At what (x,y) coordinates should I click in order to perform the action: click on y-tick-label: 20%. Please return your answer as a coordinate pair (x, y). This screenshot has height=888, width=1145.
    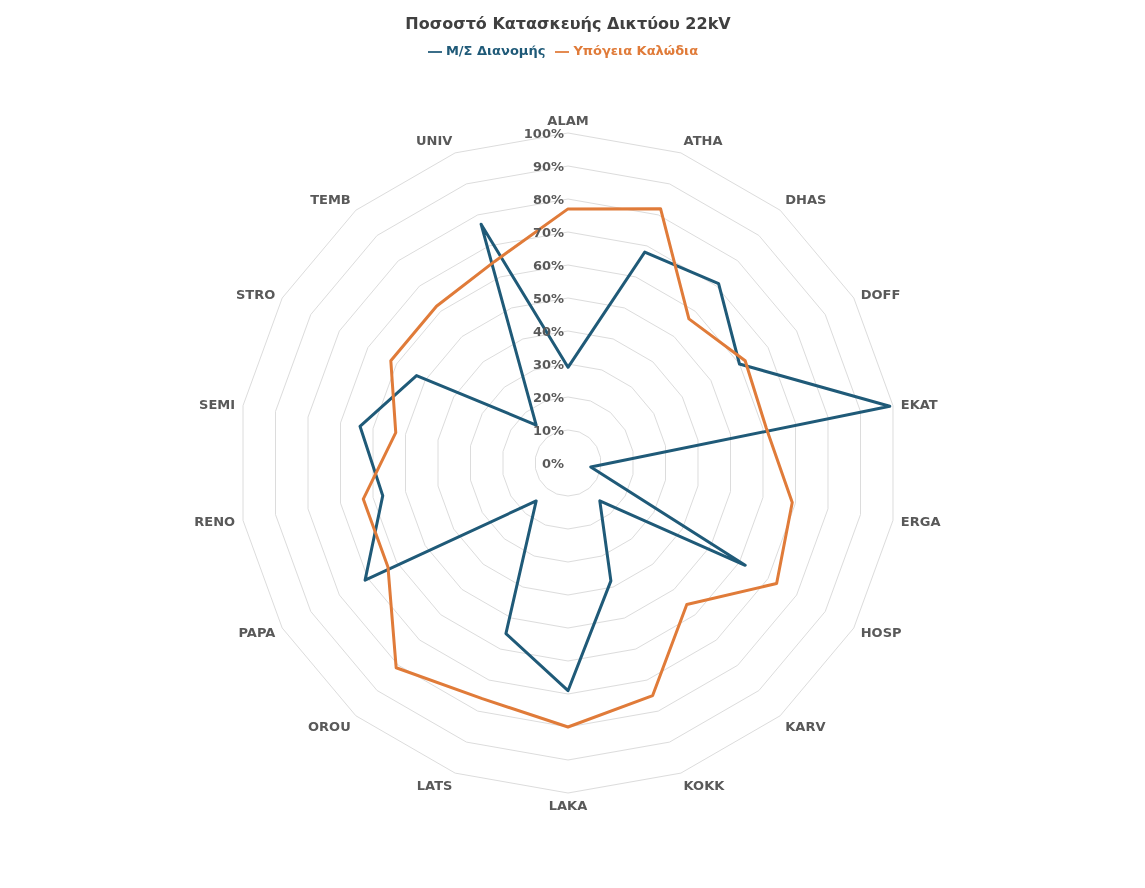
    Looking at the image, I should click on (548, 397).